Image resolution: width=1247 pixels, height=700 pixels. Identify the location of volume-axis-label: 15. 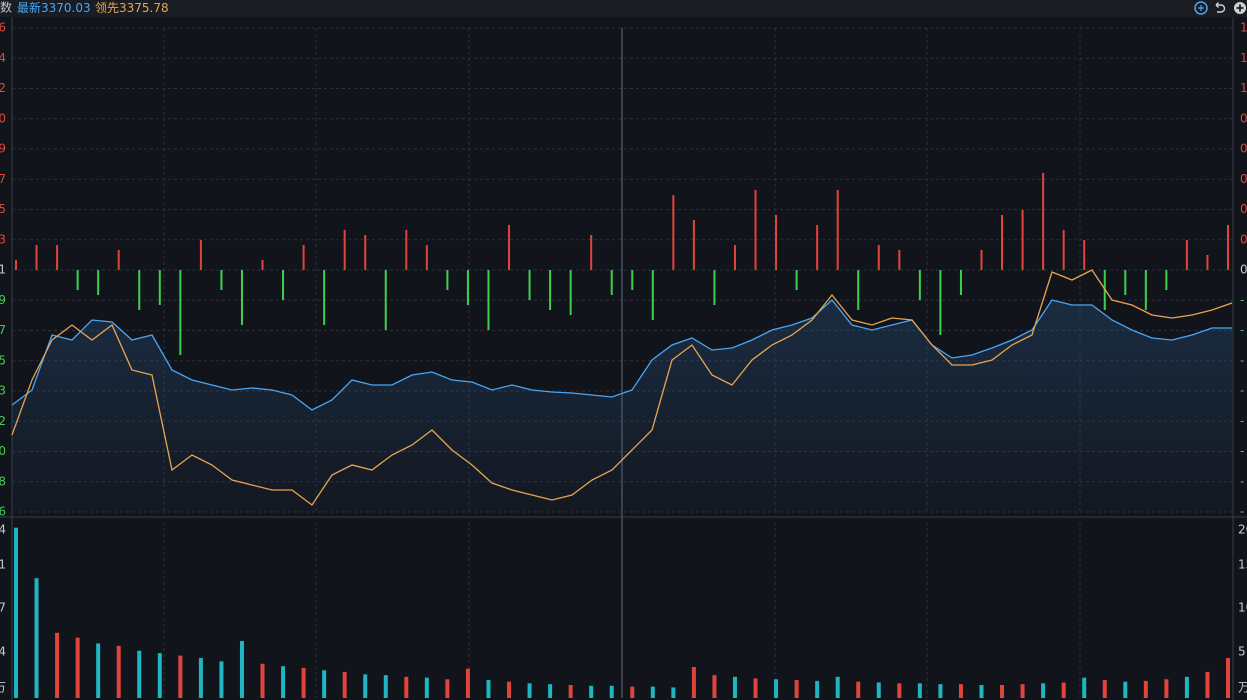
(1242, 565).